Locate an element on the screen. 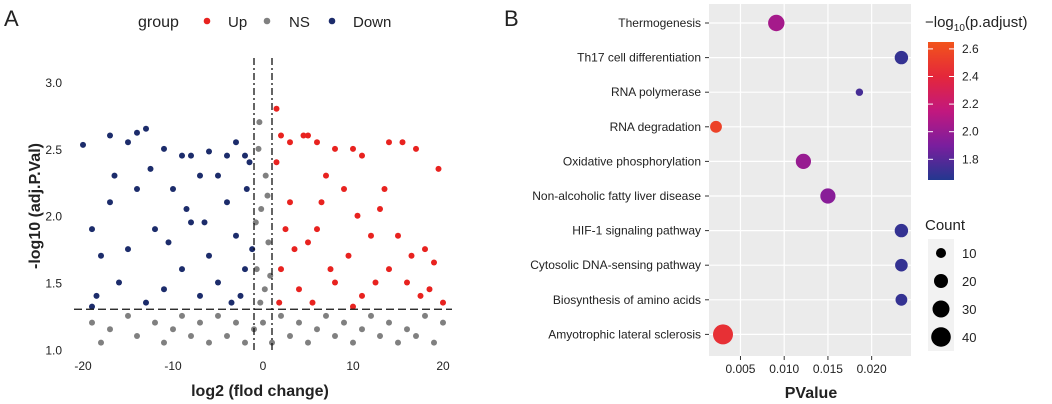  colorbar-tick-label: 2.0 is located at coordinates (970, 132).